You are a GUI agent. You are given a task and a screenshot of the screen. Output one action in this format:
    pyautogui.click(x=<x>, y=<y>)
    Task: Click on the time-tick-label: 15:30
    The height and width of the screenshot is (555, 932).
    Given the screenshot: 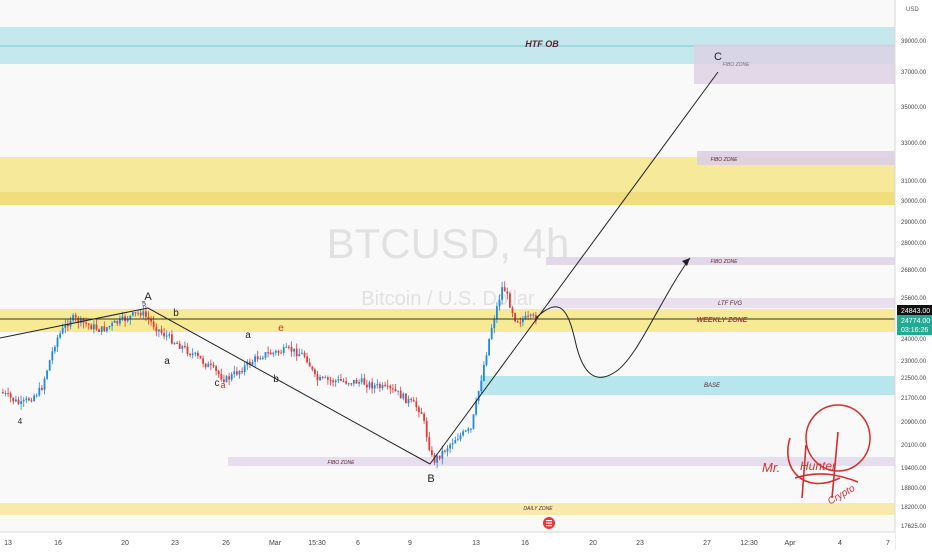 What is the action you would take?
    pyautogui.click(x=317, y=543)
    